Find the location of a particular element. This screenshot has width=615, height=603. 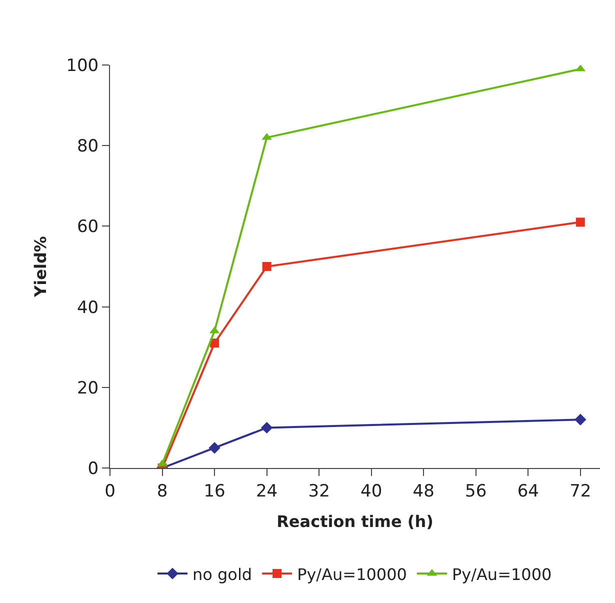

legend-label: Py/Au=1000 is located at coordinates (502, 574).